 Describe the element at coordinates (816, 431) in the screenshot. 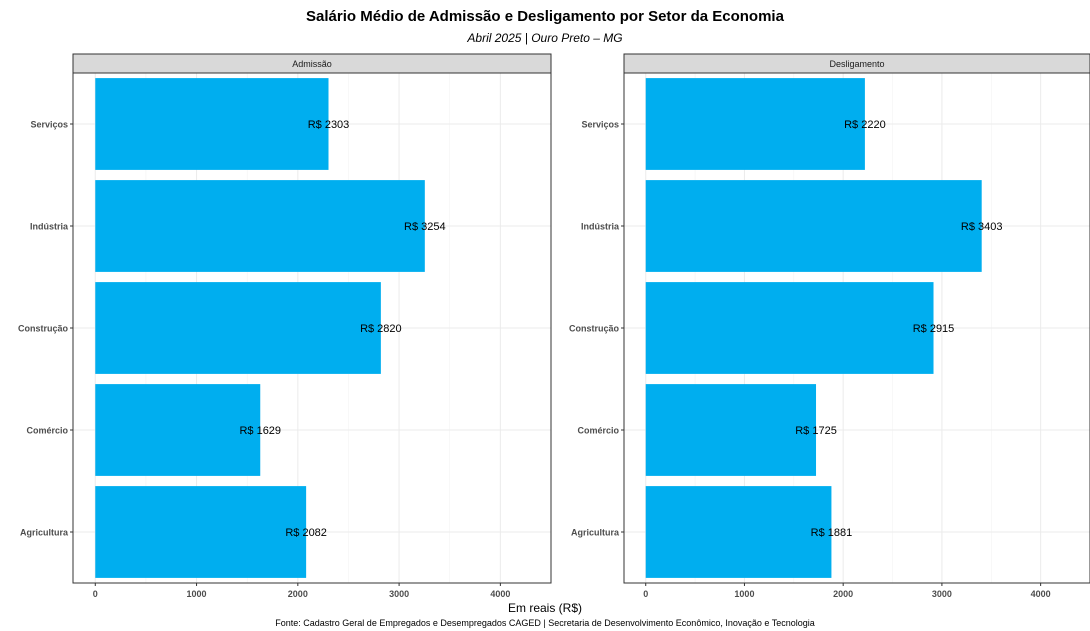

I see `data-label: R$ 1725` at that location.